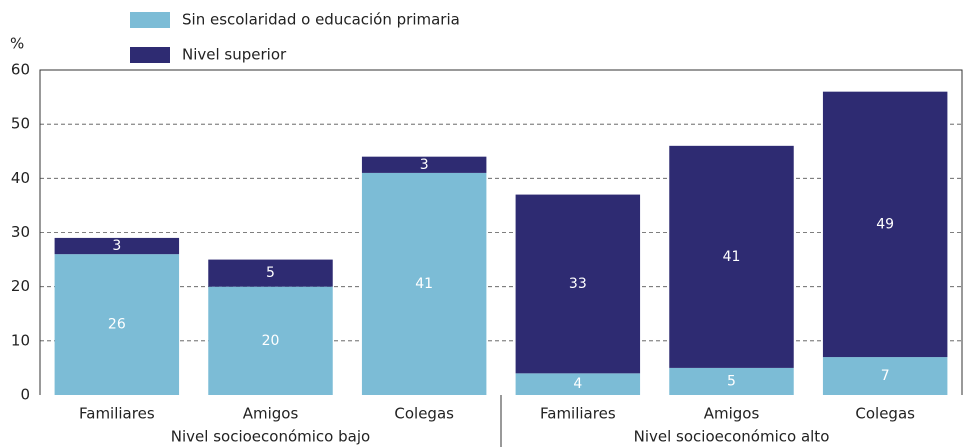 This screenshot has height=447, width=964. Describe the element at coordinates (234, 55) in the screenshot. I see `legend-label: Nivel superior` at that location.